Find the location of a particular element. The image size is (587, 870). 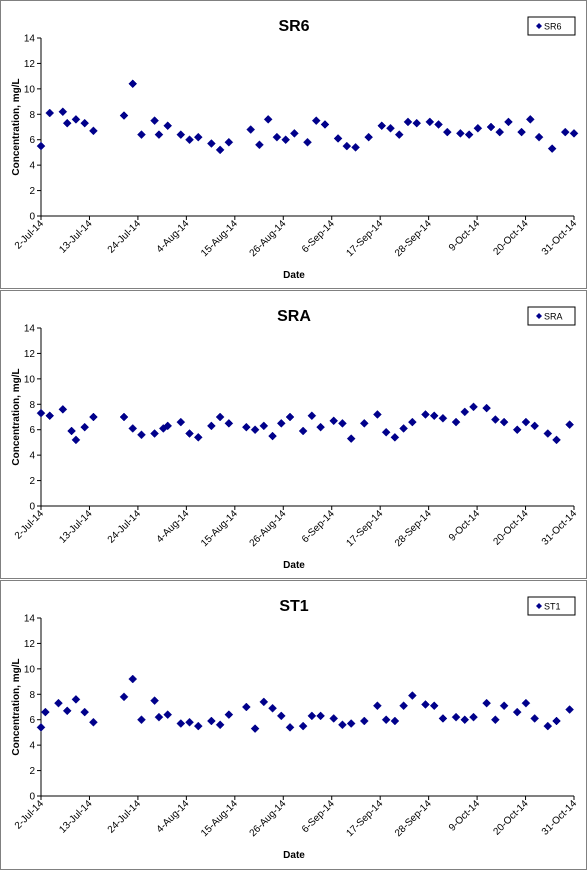

y-tick-label: 6 is located at coordinates (32, 430).